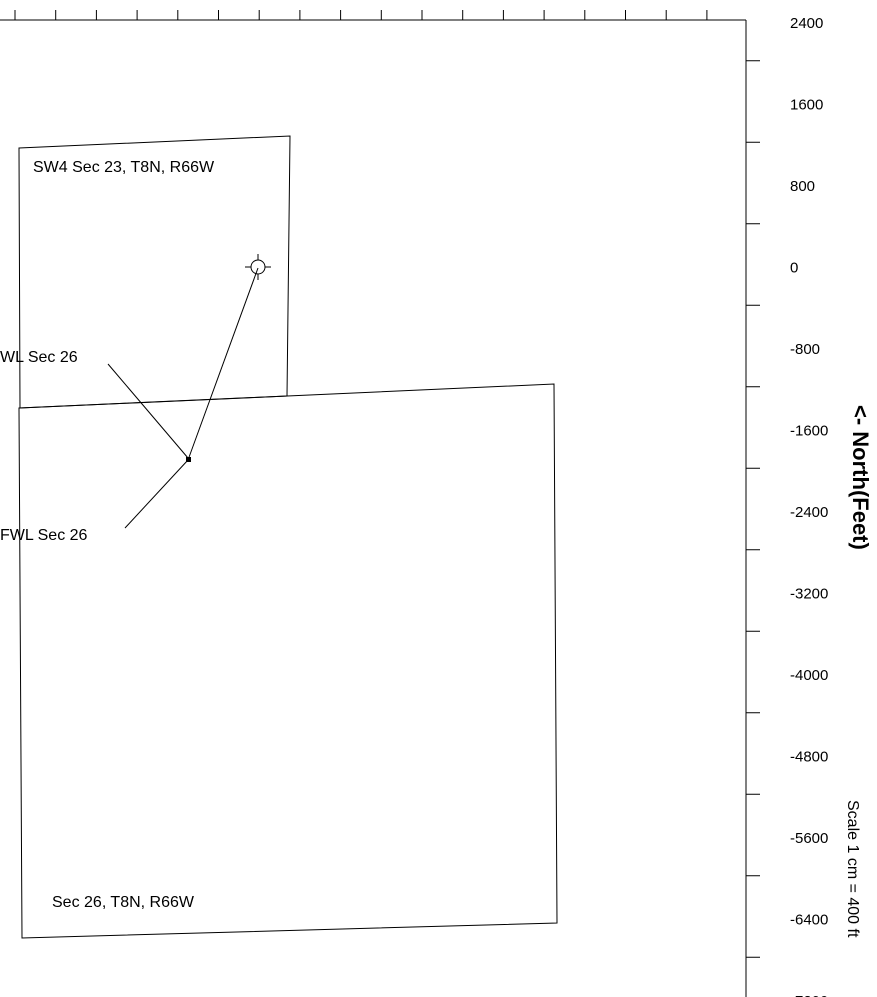 This screenshot has height=997, width=877. I want to click on axis-tick-label: 1600, so click(806, 105).